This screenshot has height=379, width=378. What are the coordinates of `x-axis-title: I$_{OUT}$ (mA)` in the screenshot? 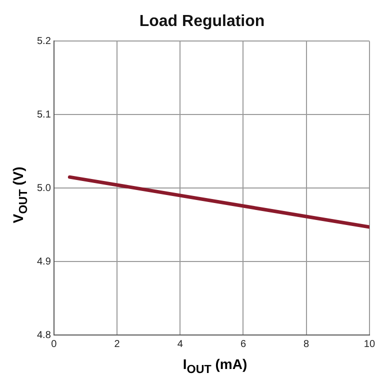 It's located at (215, 366).